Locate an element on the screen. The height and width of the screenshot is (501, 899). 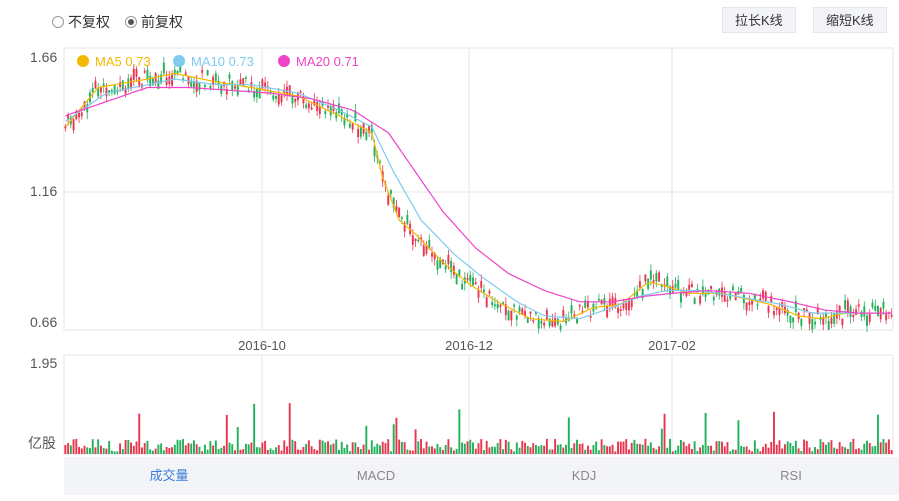
tab-rsi: RSI is located at coordinates (791, 475).